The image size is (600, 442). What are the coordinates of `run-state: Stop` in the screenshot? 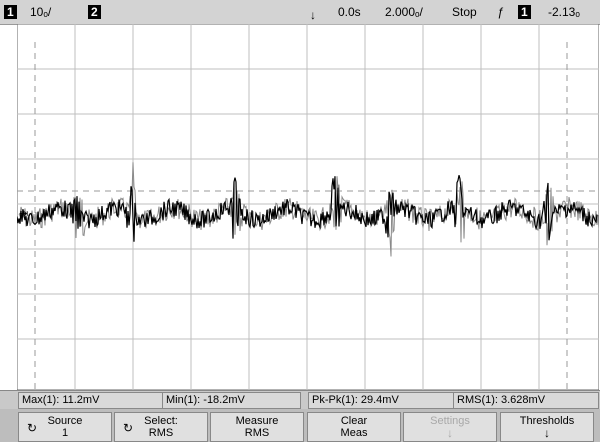 It's located at (464, 12).